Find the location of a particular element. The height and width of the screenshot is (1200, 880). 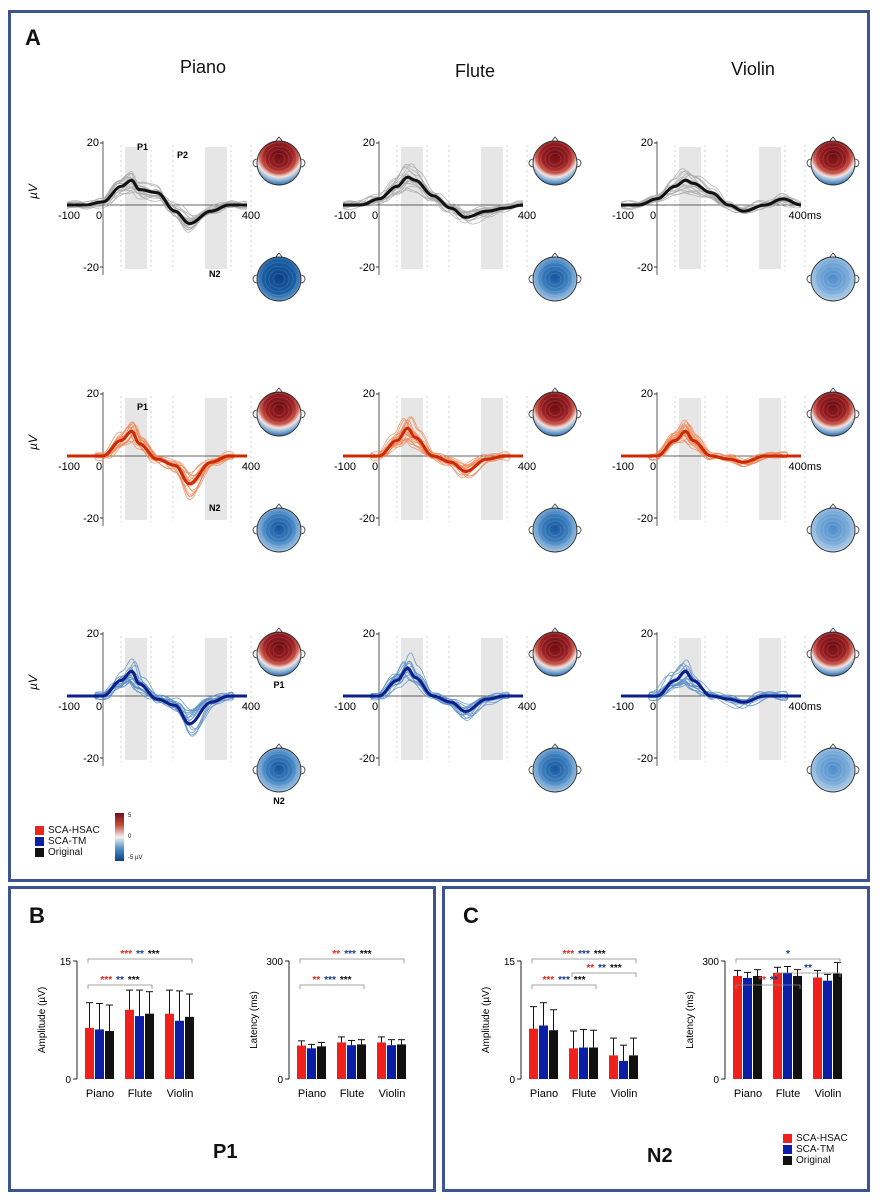

legend-label: SCA-HSAC is located at coordinates (822, 1138).